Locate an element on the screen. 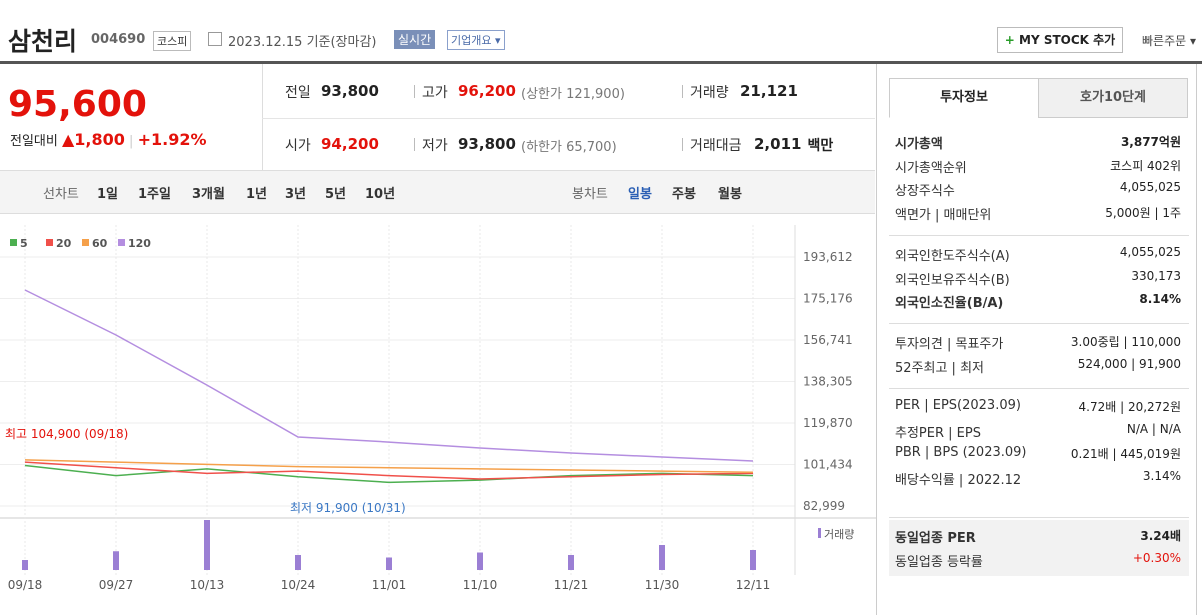 The height and width of the screenshot is (615, 1202). y-tick-label: 101,434 is located at coordinates (828, 465).